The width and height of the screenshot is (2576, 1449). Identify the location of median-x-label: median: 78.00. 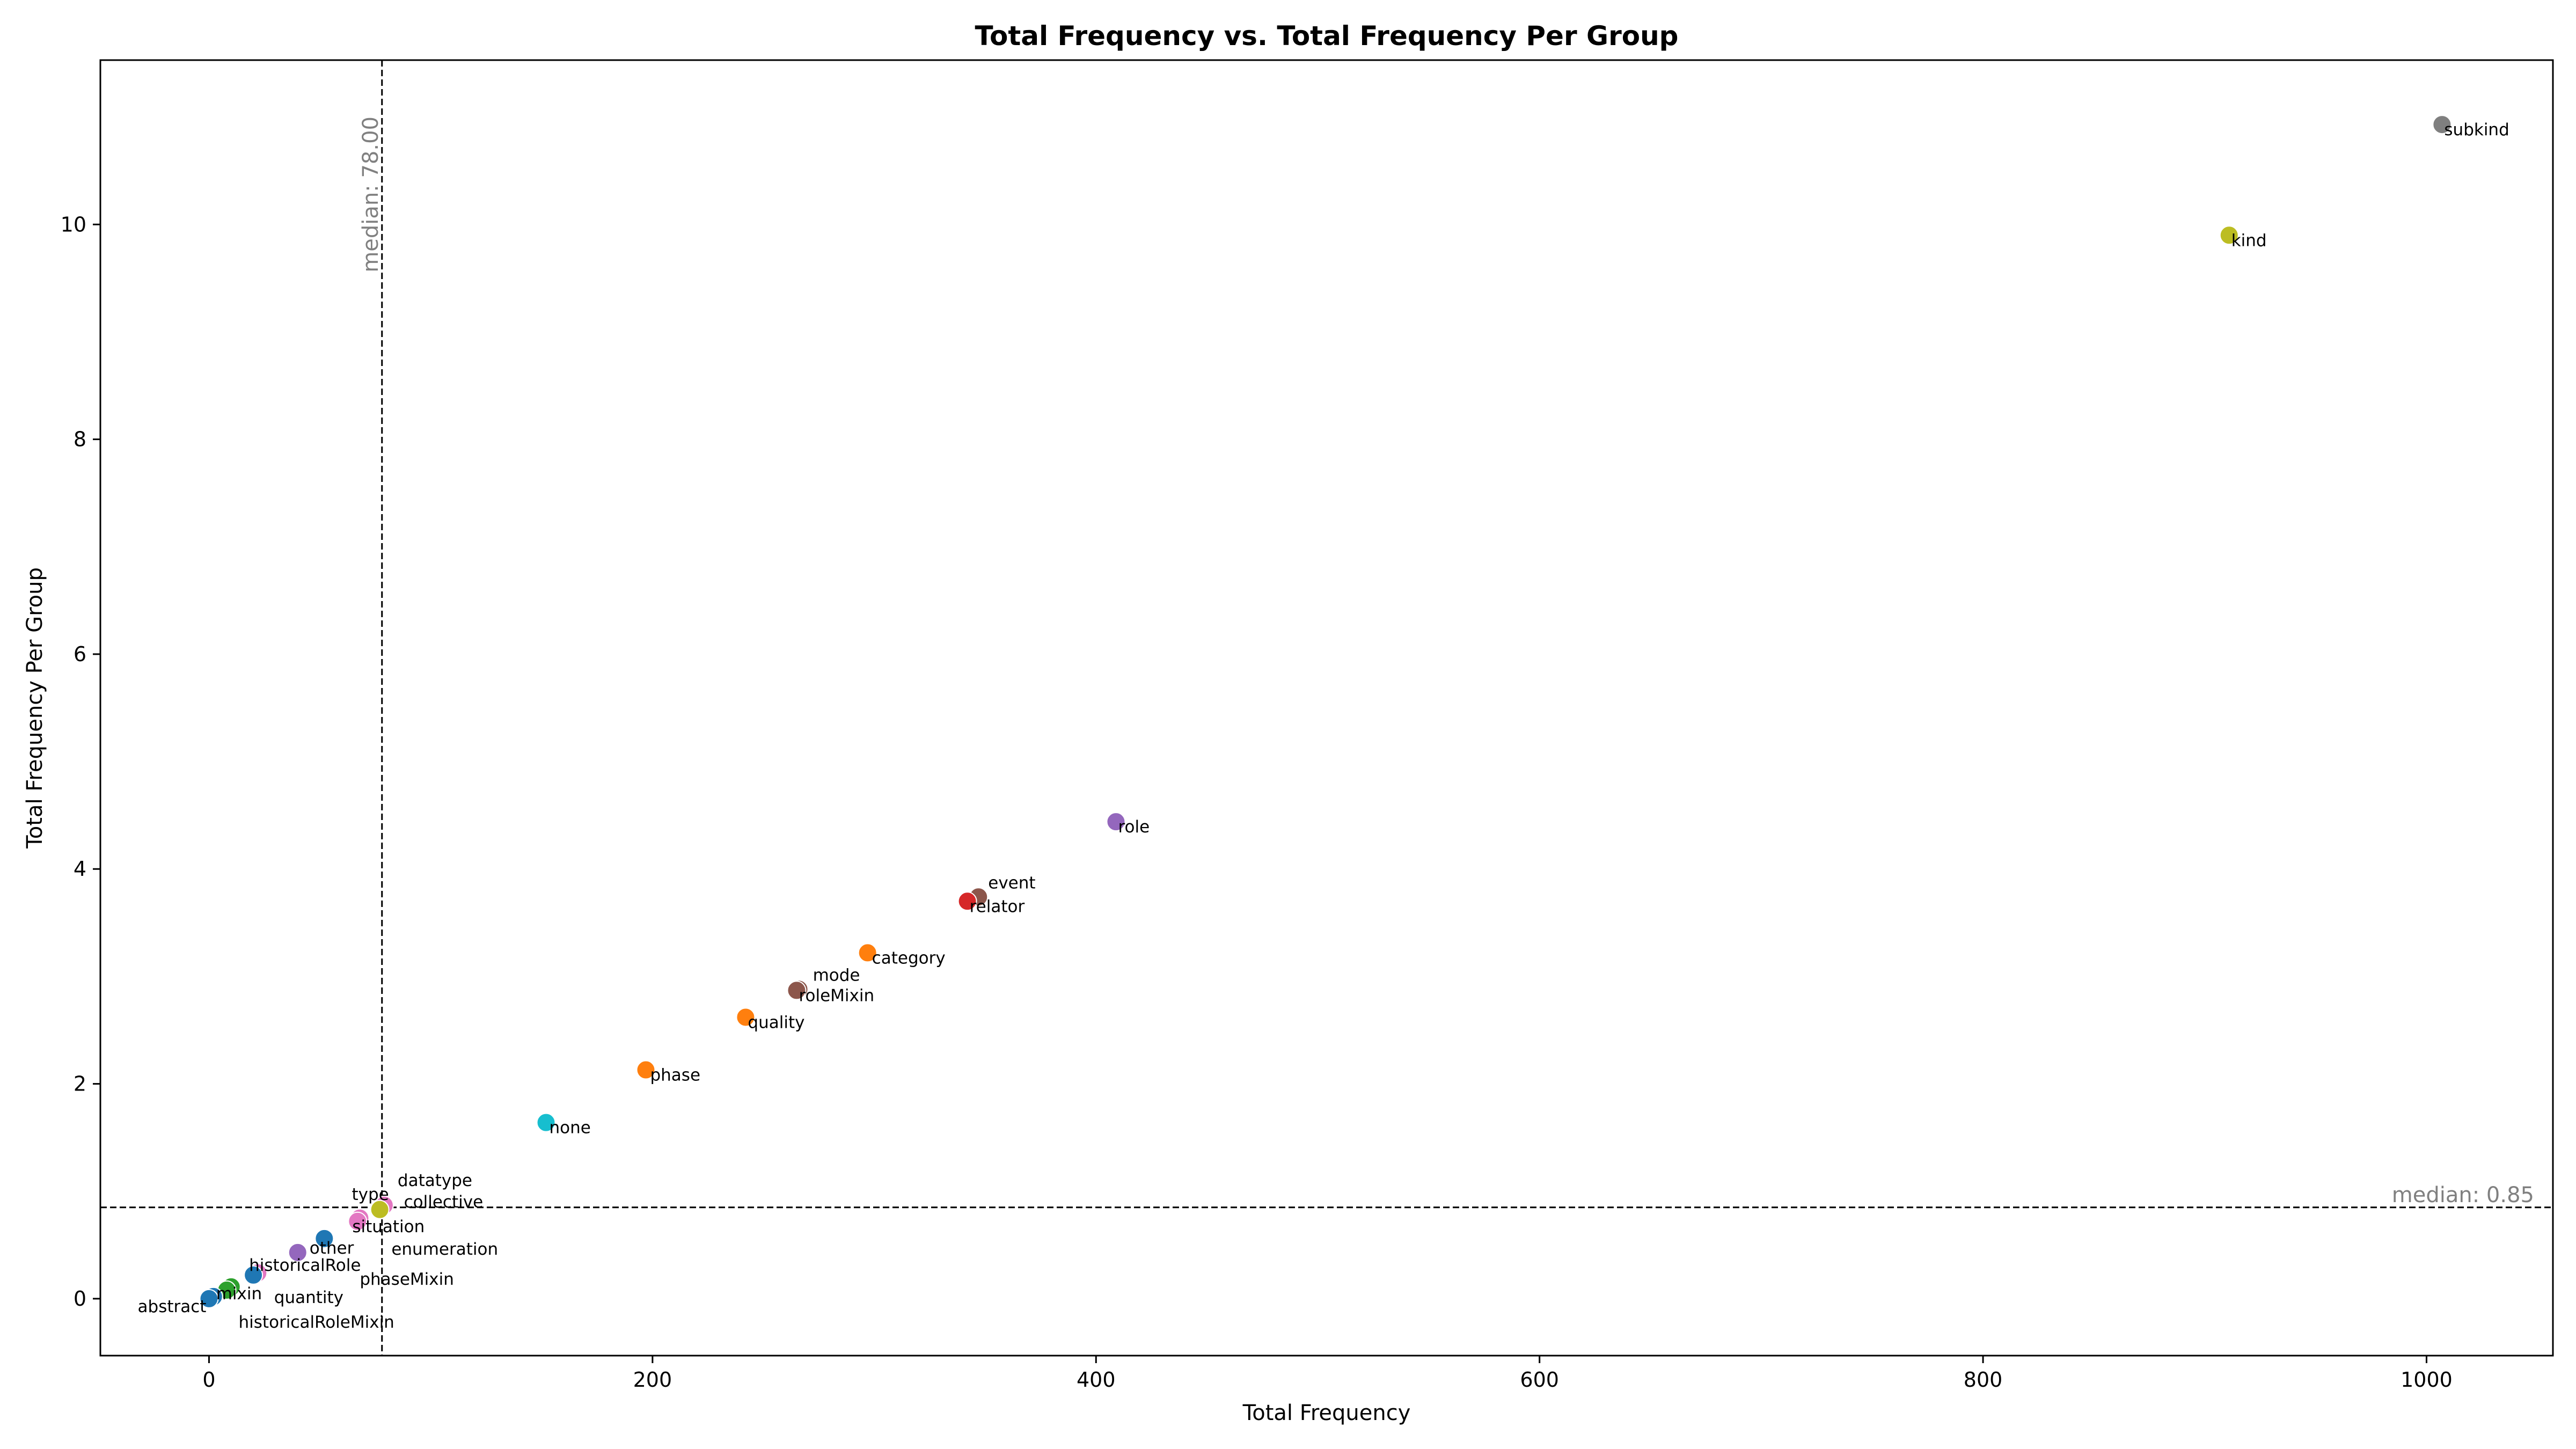
(370, 194).